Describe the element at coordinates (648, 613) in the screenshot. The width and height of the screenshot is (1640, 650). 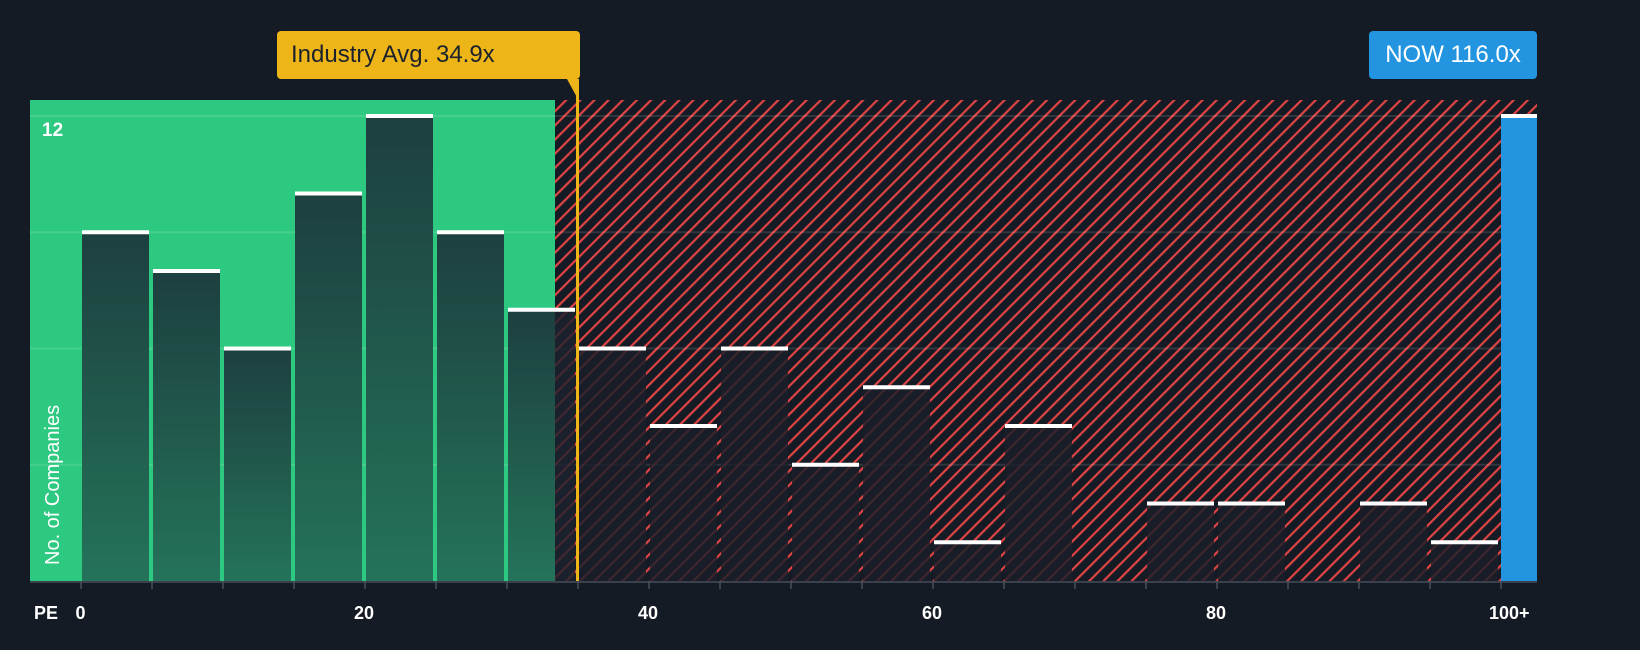
I see `x-tick-label: 40` at that location.